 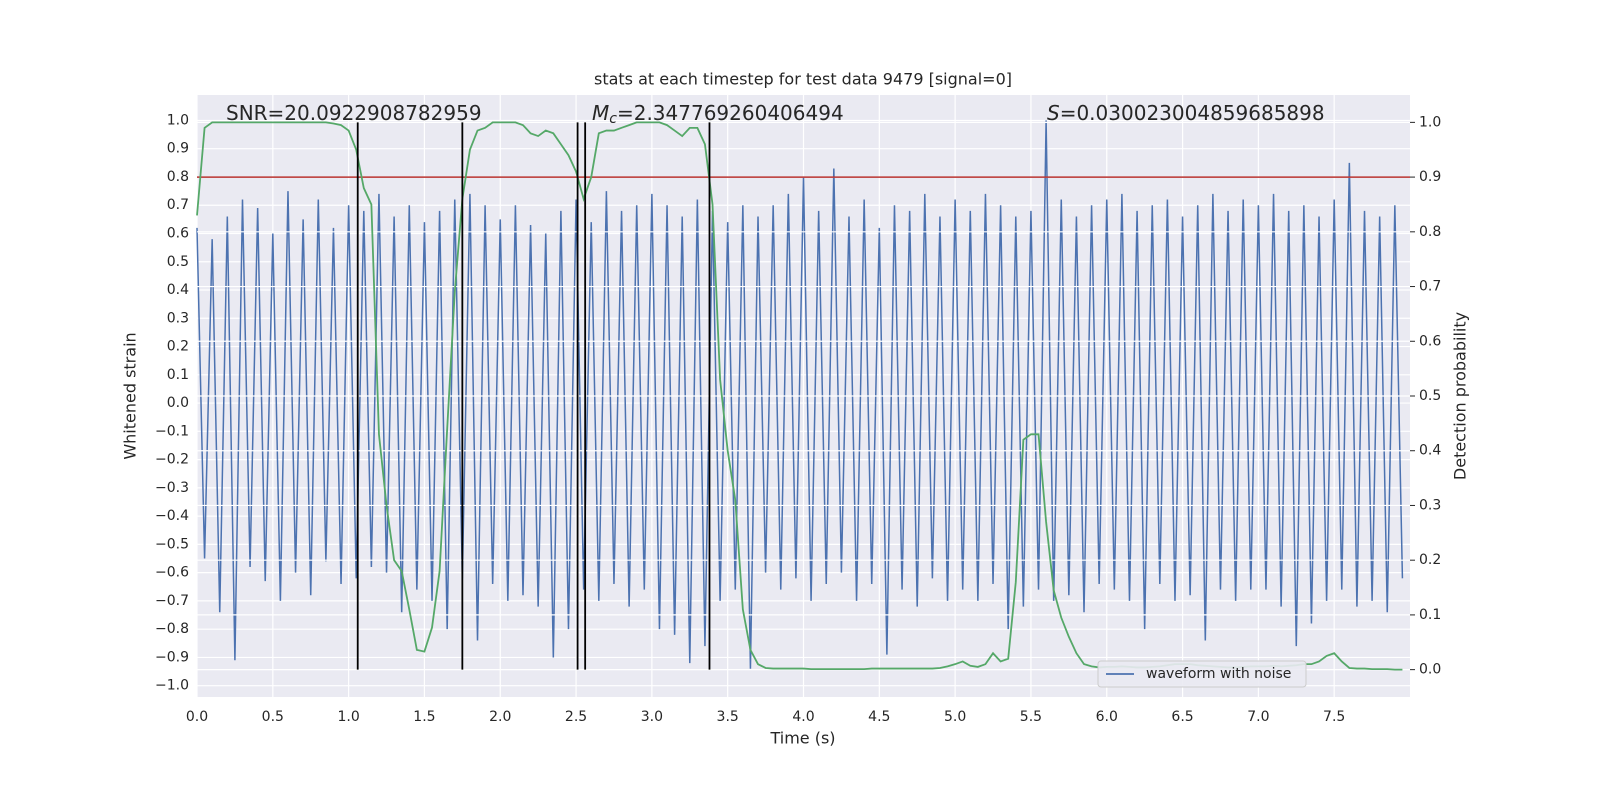 What do you see at coordinates (178, 149) in the screenshot?
I see `y-tick-label: 0.9` at bounding box center [178, 149].